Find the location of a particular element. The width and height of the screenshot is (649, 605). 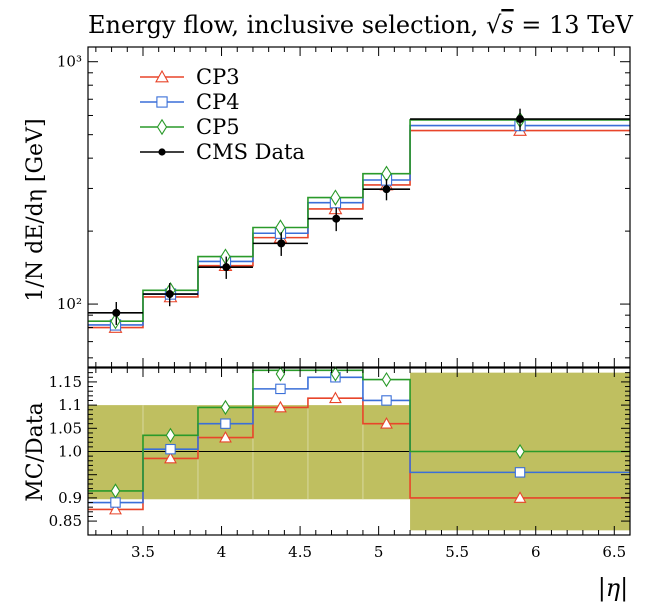

ratio-y-tick-label: 0.9 is located at coordinates (70, 498).